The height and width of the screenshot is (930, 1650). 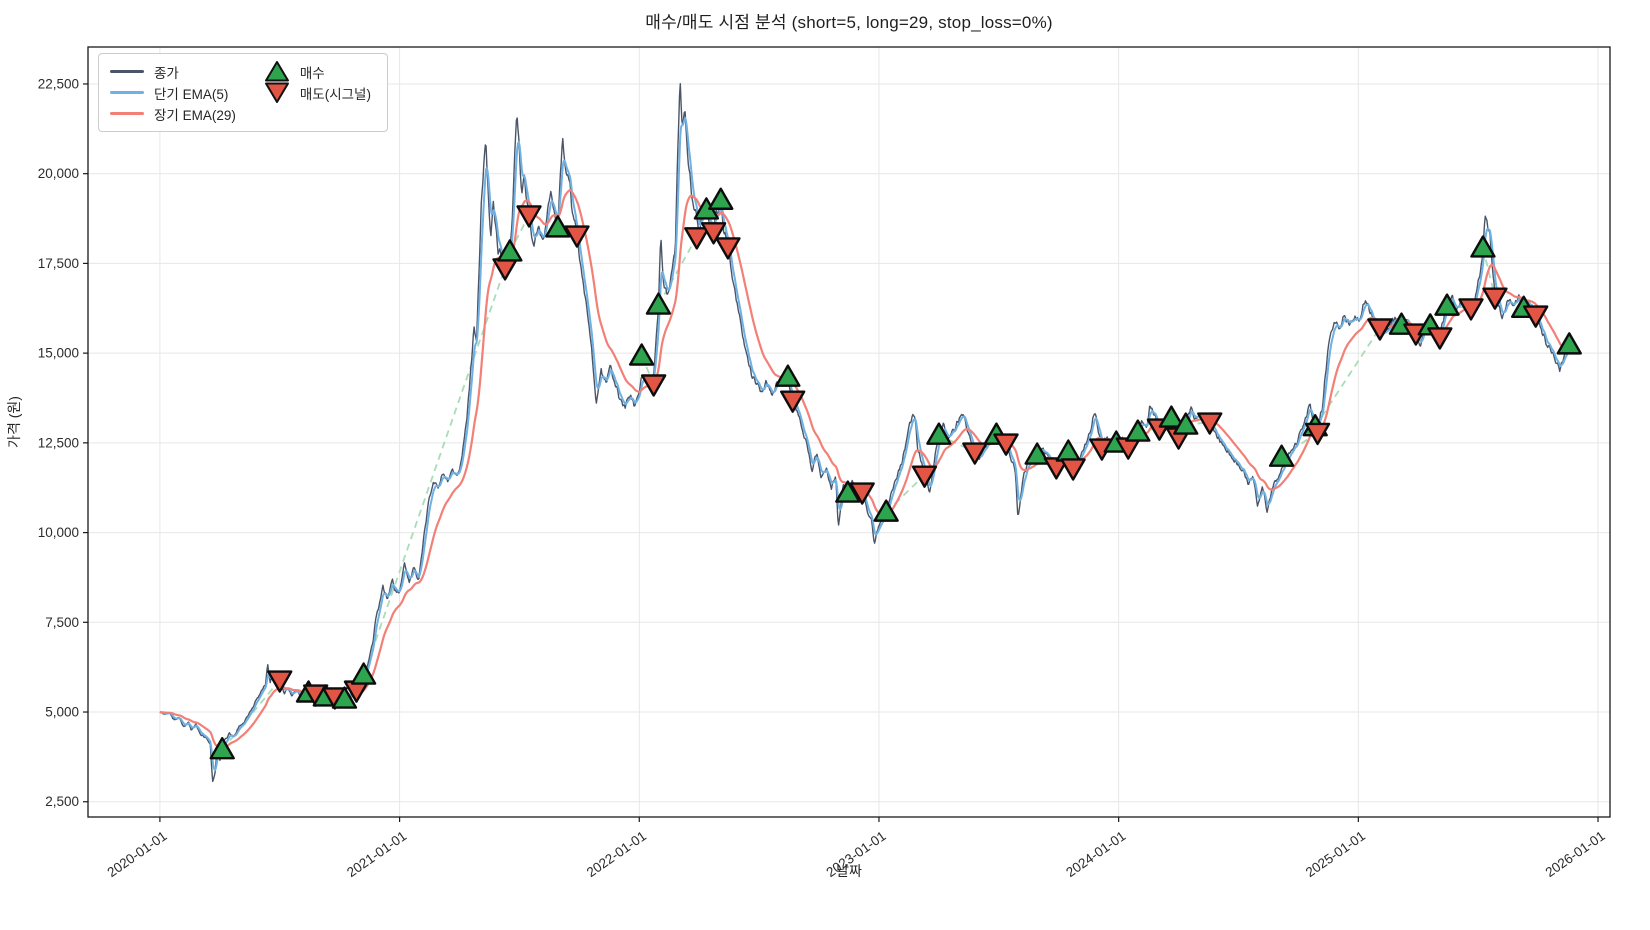 I want to click on legend-label-buy: 매수, so click(x=312, y=73).